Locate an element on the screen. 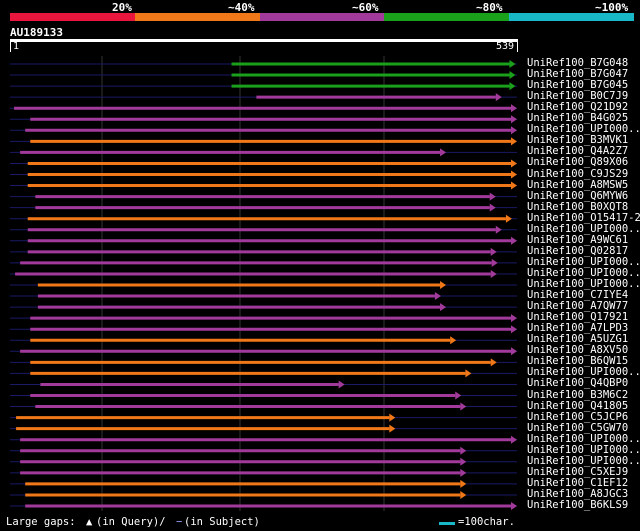 This screenshot has width=640, height=531. hit-label-link: UniRef100_B6QW15 is located at coordinates (578, 361).